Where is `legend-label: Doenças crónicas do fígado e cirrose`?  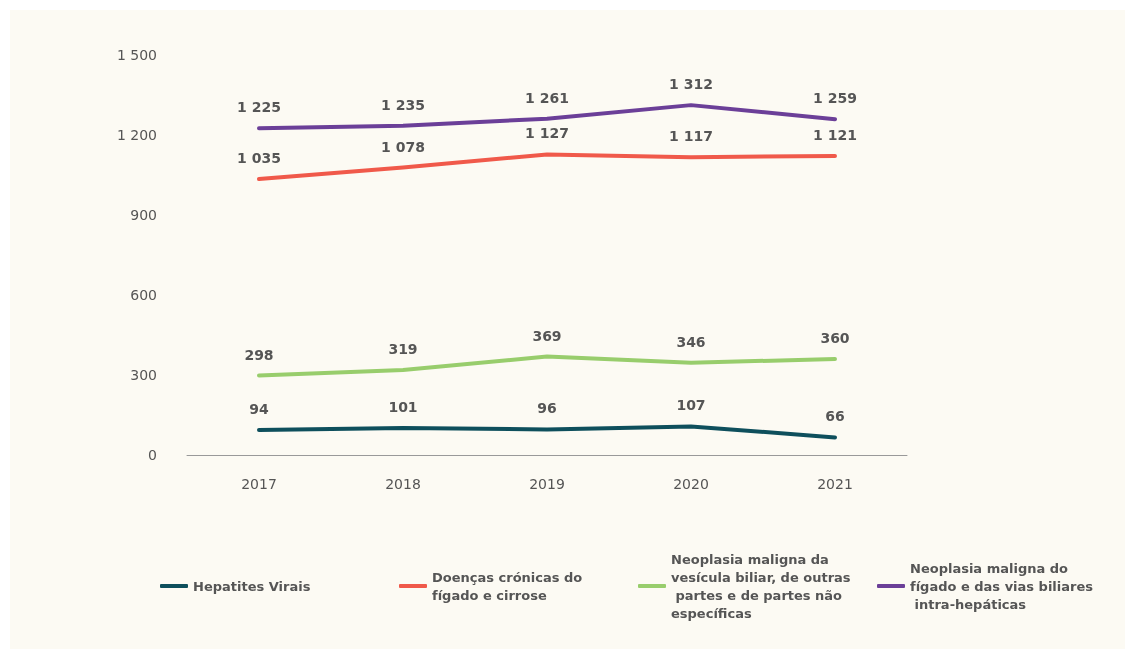
legend-label: Doenças crónicas do fígado e cirrose is located at coordinates (509, 586).